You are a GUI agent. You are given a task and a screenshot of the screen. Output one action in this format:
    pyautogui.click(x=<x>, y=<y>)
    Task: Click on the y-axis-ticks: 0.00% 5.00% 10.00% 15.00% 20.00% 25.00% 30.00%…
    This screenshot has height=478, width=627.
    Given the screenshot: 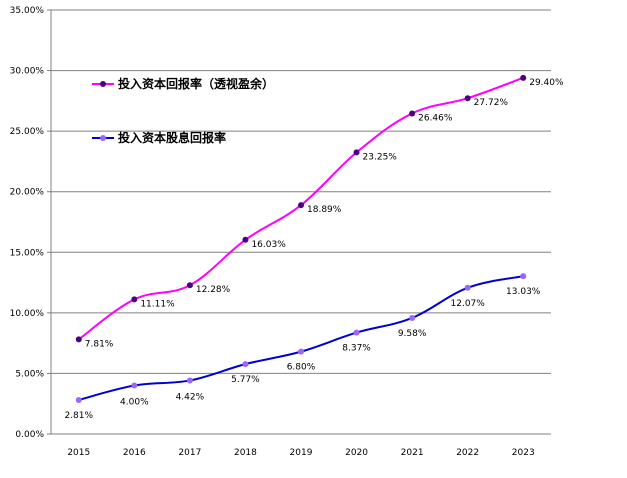 What is the action you would take?
    pyautogui.click(x=30, y=223)
    